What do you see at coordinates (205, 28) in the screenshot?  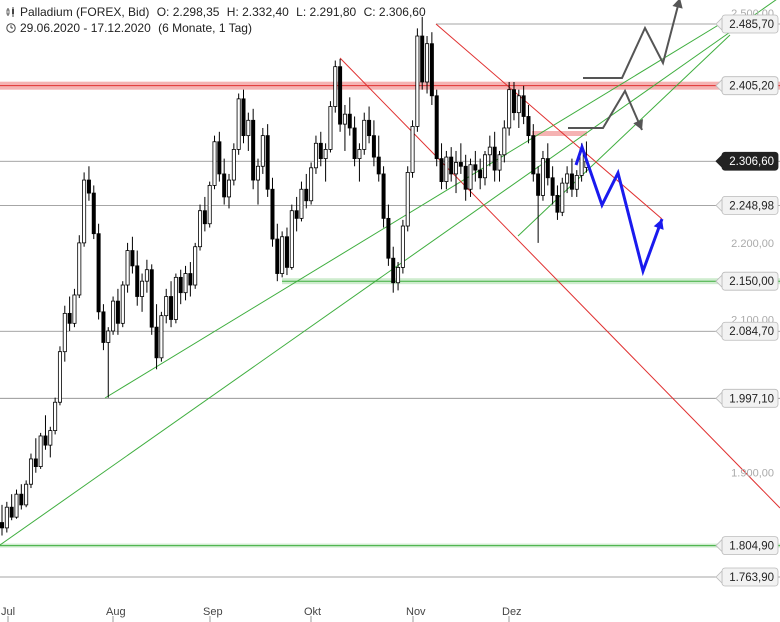 I see `period-label: (6 Monate, 1 Tag)` at bounding box center [205, 28].